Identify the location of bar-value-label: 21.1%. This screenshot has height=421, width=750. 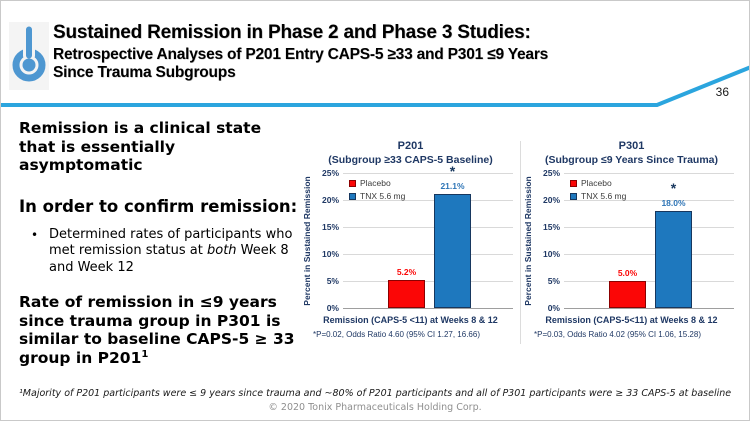
(452, 186).